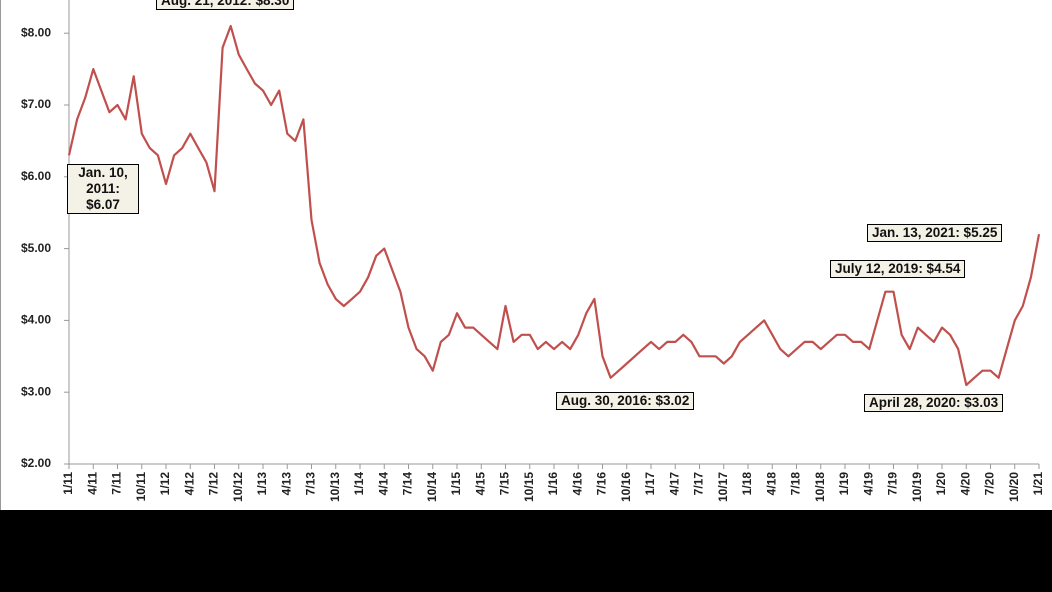 The width and height of the screenshot is (1052, 592). What do you see at coordinates (225, 5) in the screenshot?
I see `annotation: Aug. 21, 2012: $8.30` at bounding box center [225, 5].